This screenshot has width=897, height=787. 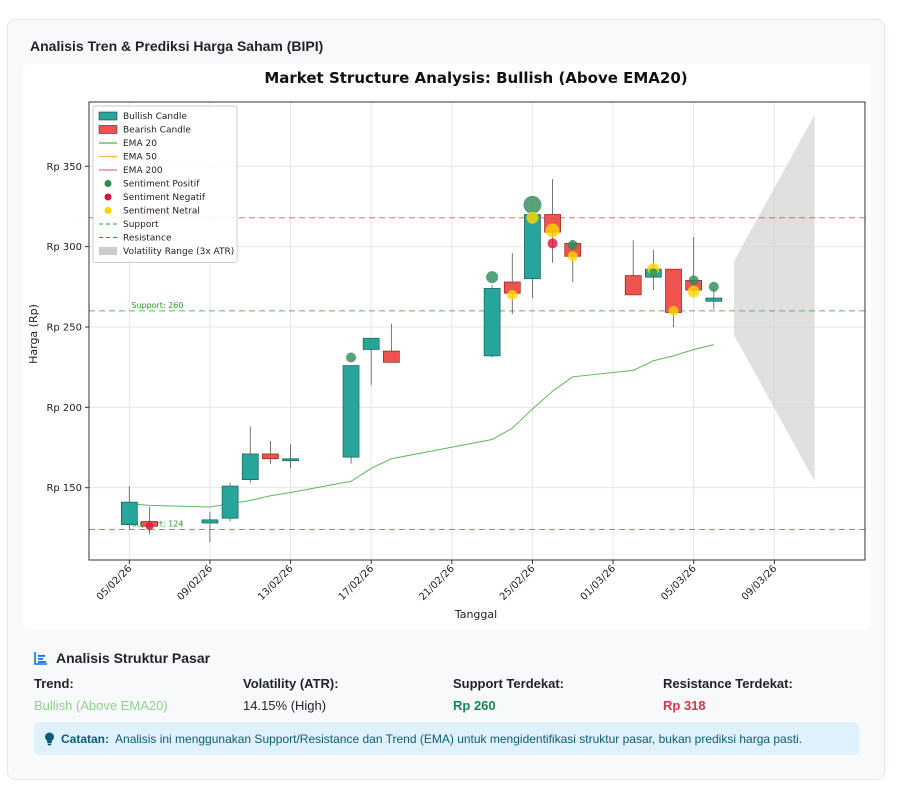 I want to click on y-tick-label: Rp 300, so click(x=64, y=247).